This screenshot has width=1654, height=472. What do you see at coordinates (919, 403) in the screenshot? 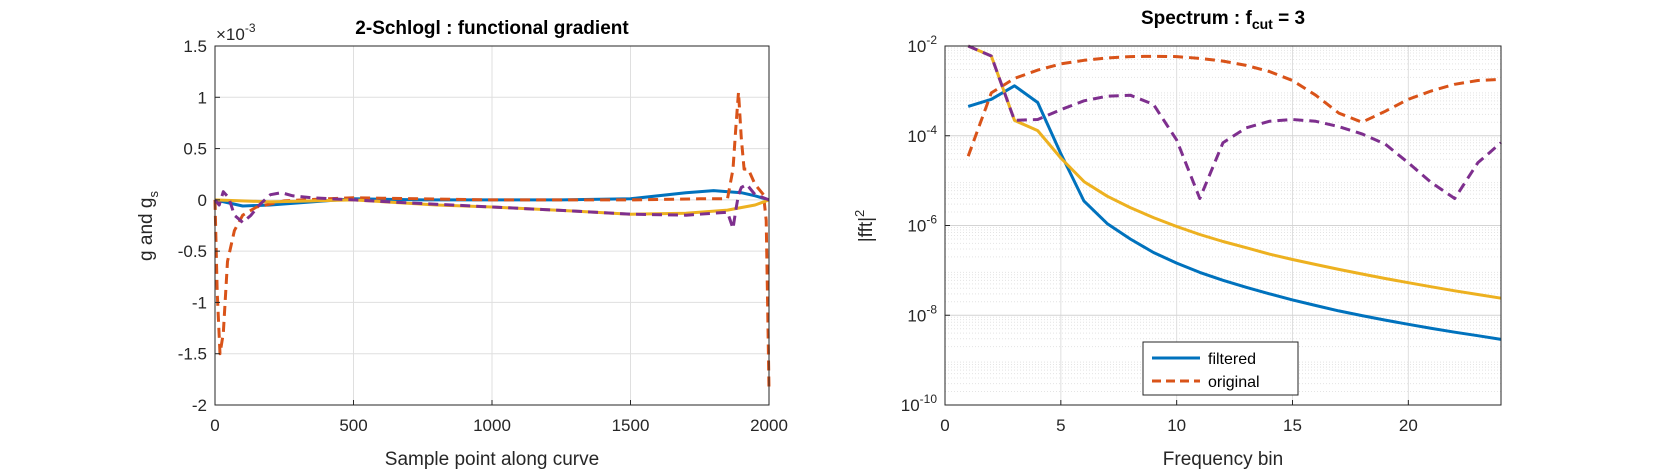
I see `right-y-tick-label: 10⁻¹⁰` at bounding box center [919, 403].